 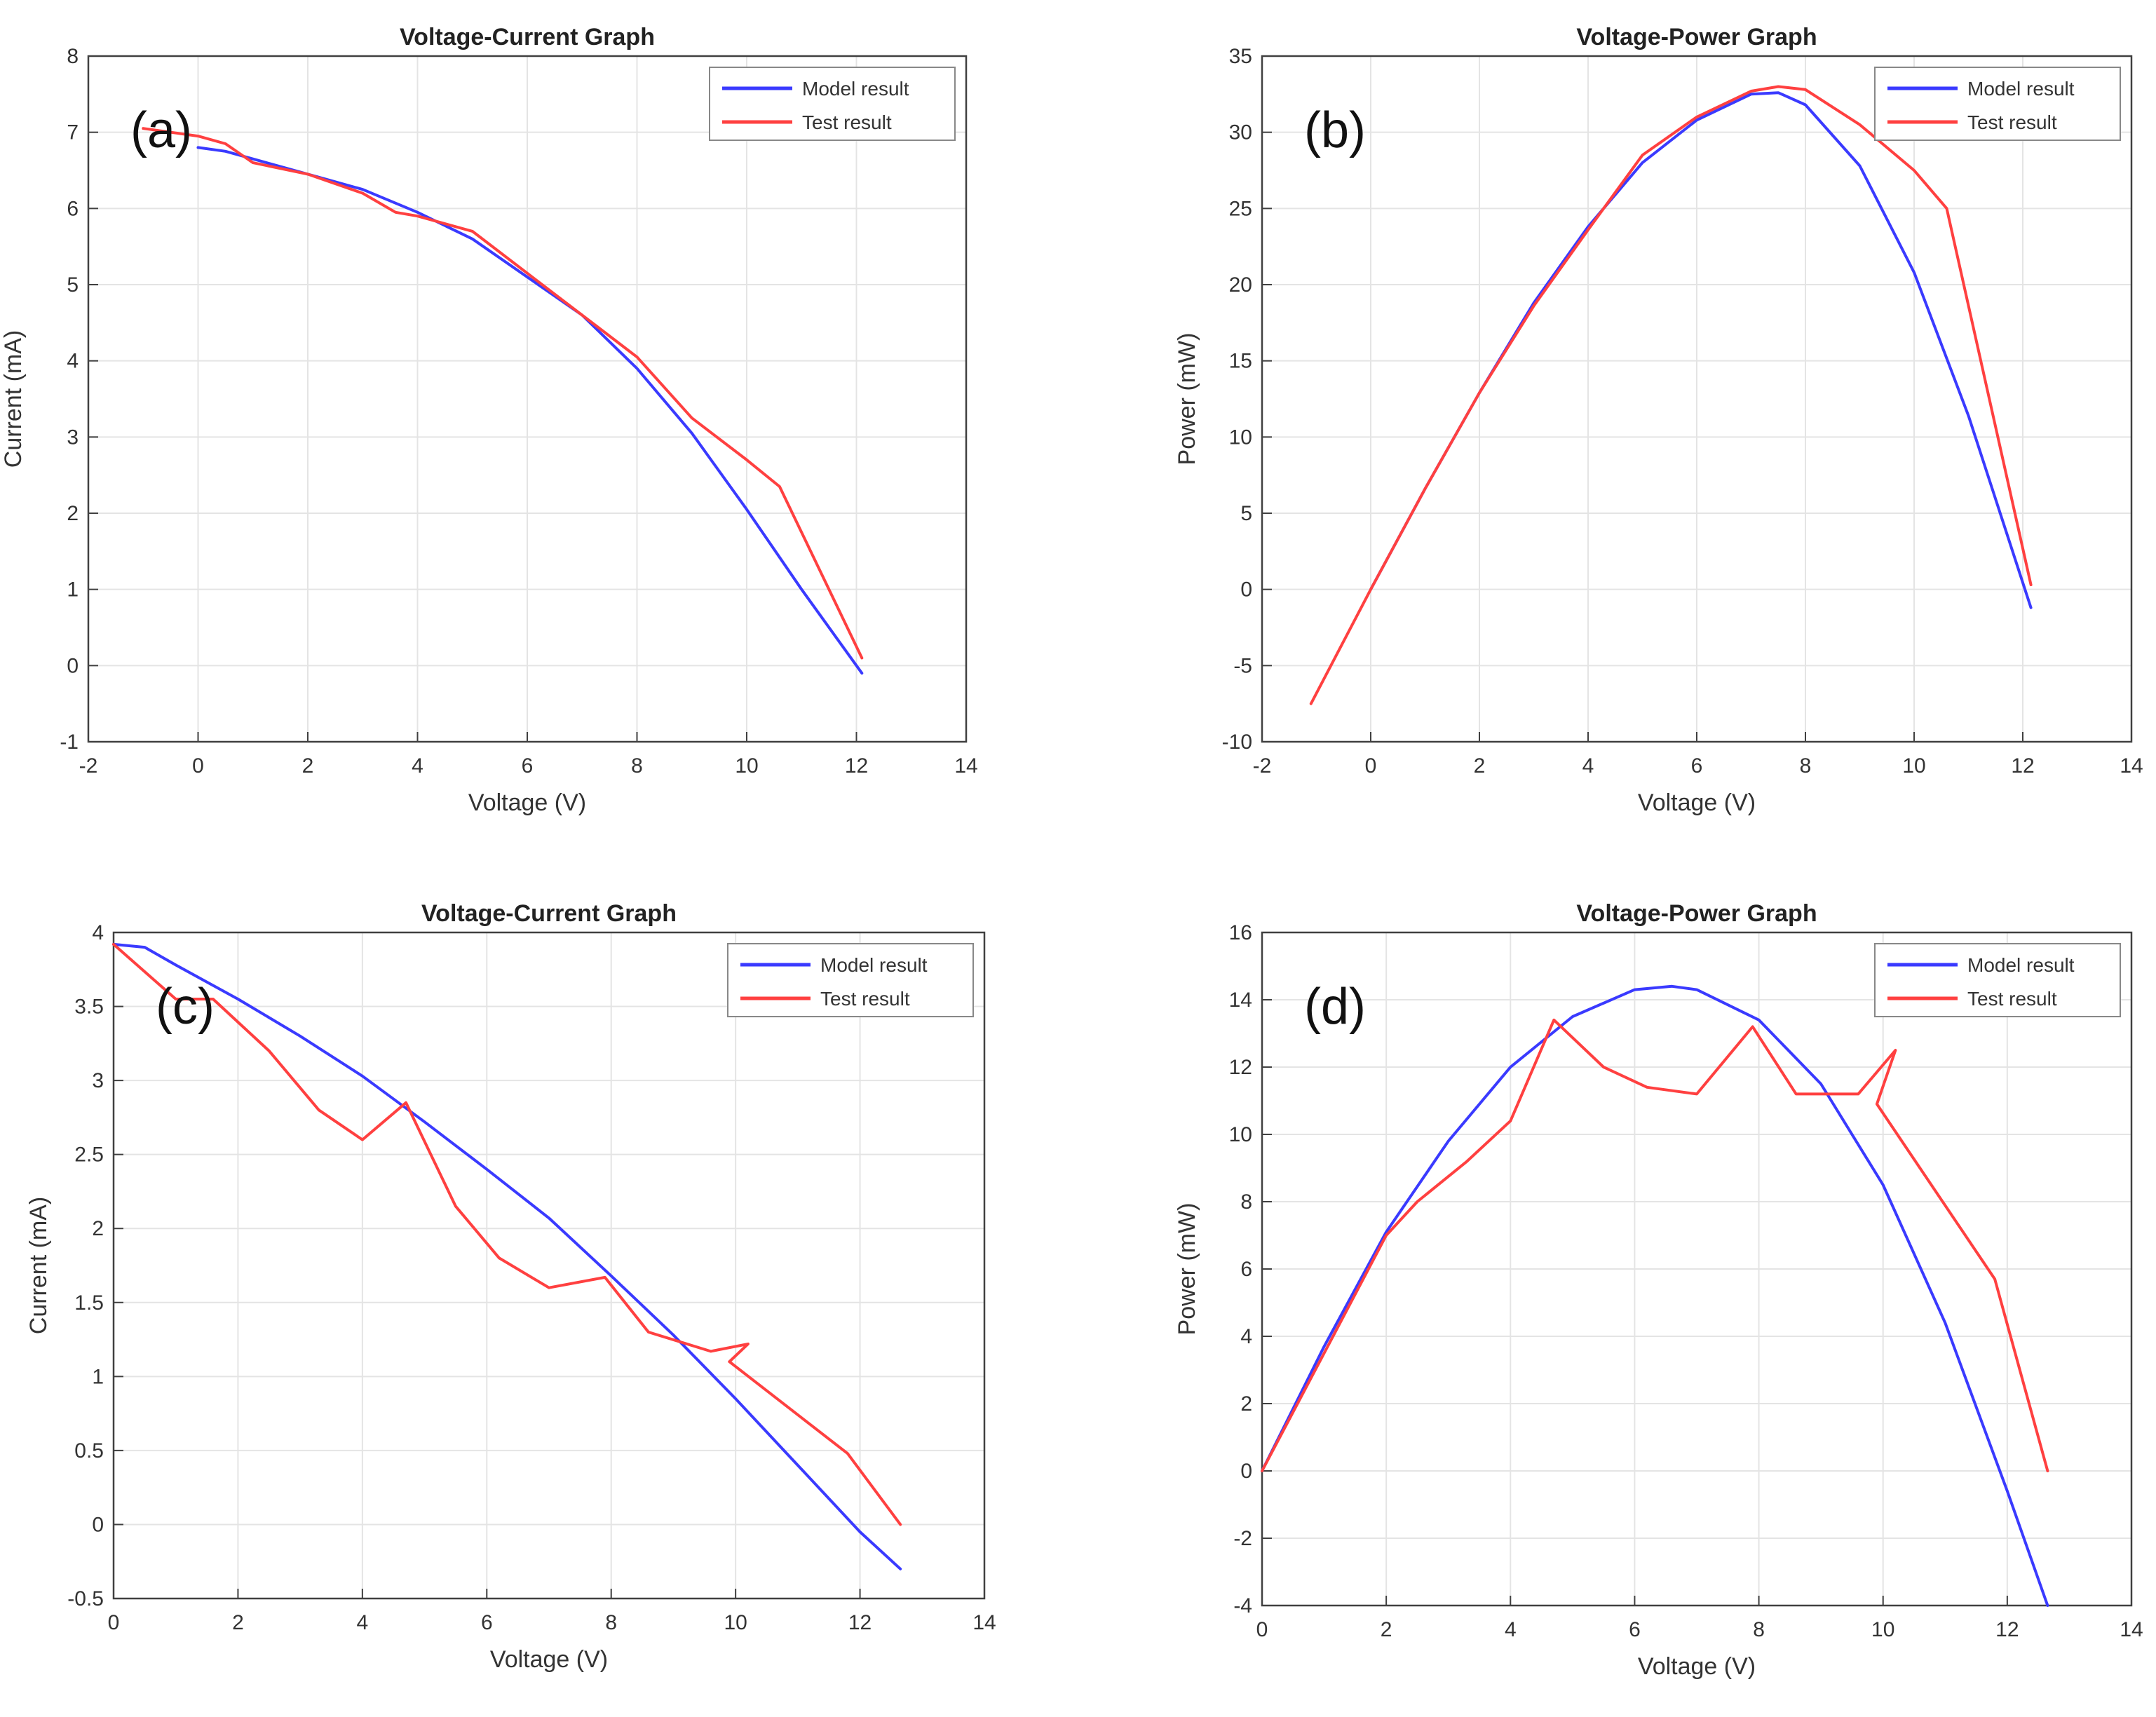 I want to click on y-tick-label: 16, so click(x=1240, y=932).